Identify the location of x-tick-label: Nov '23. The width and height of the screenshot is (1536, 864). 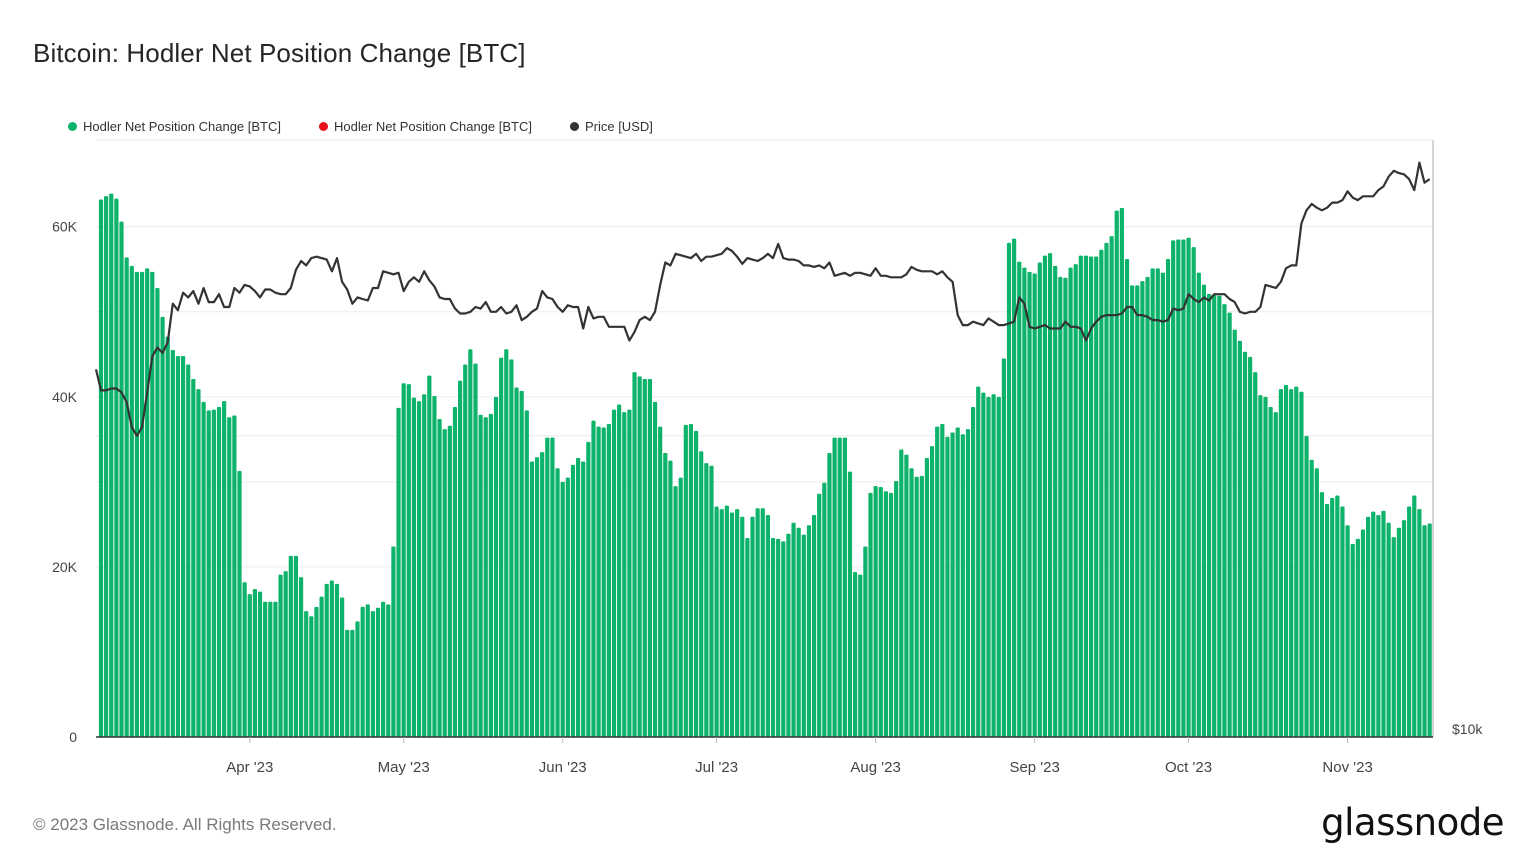
(1347, 767).